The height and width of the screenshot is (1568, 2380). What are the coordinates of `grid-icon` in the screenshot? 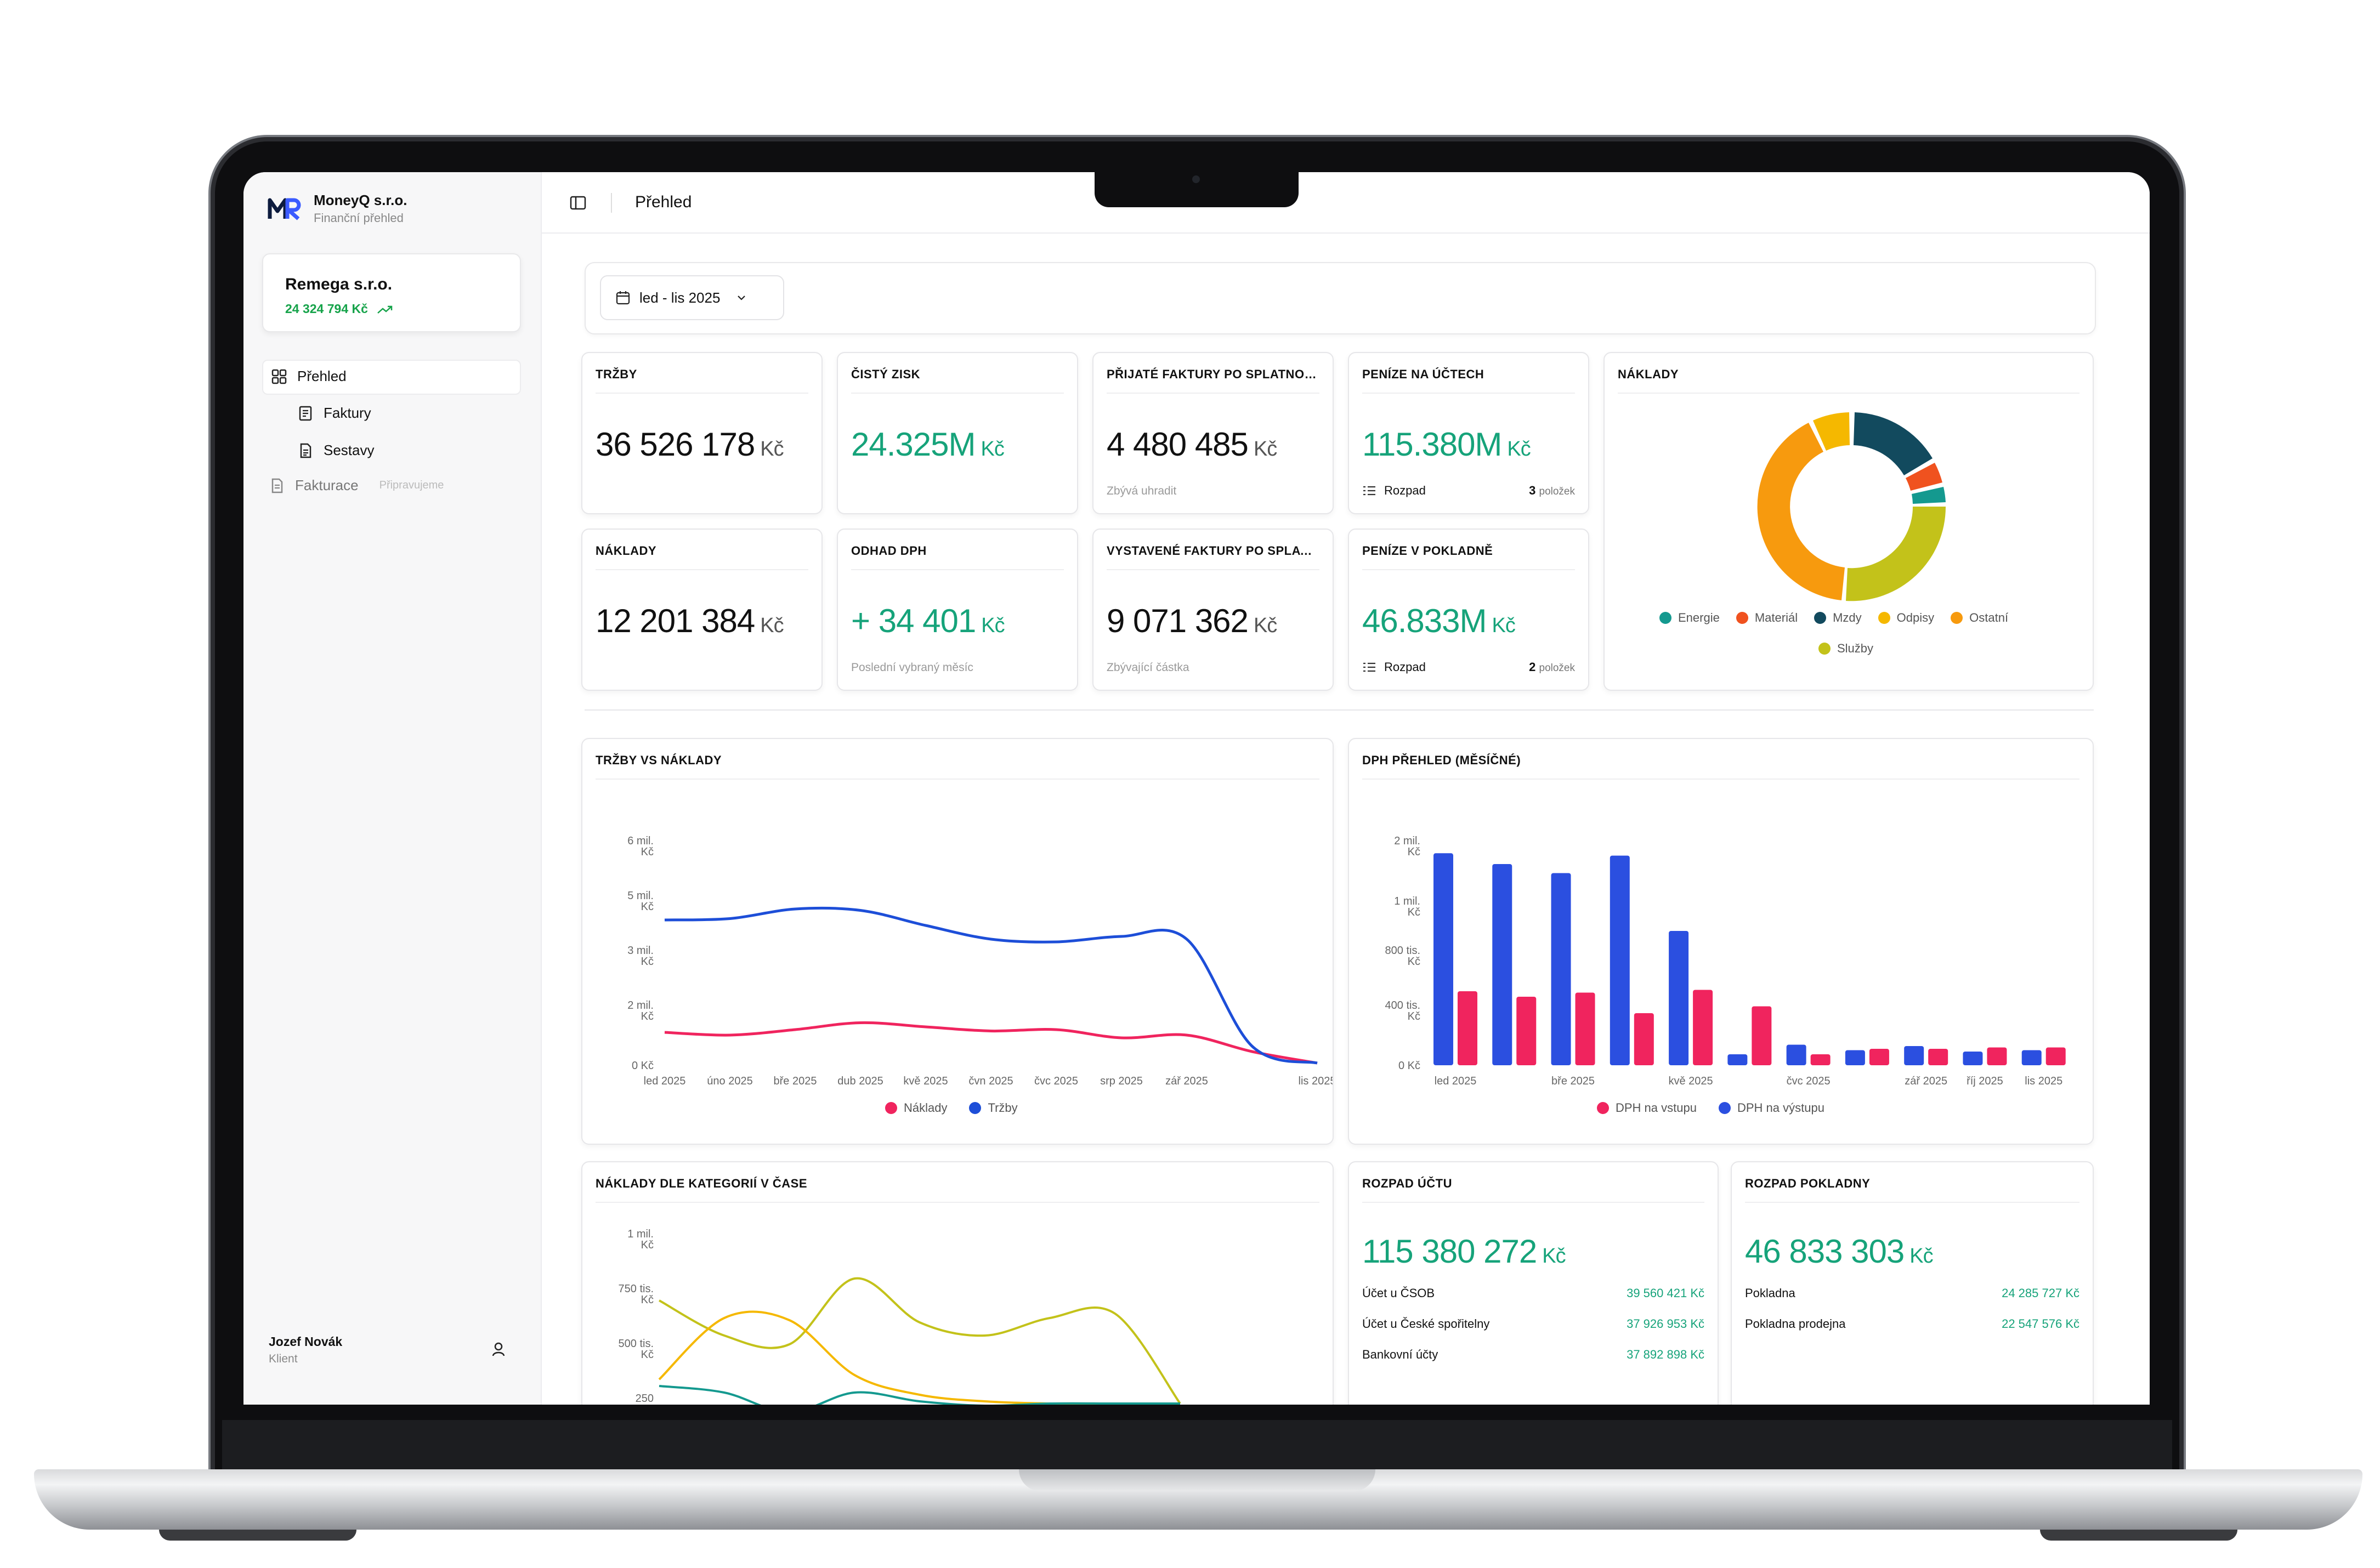 It's located at (279, 376).